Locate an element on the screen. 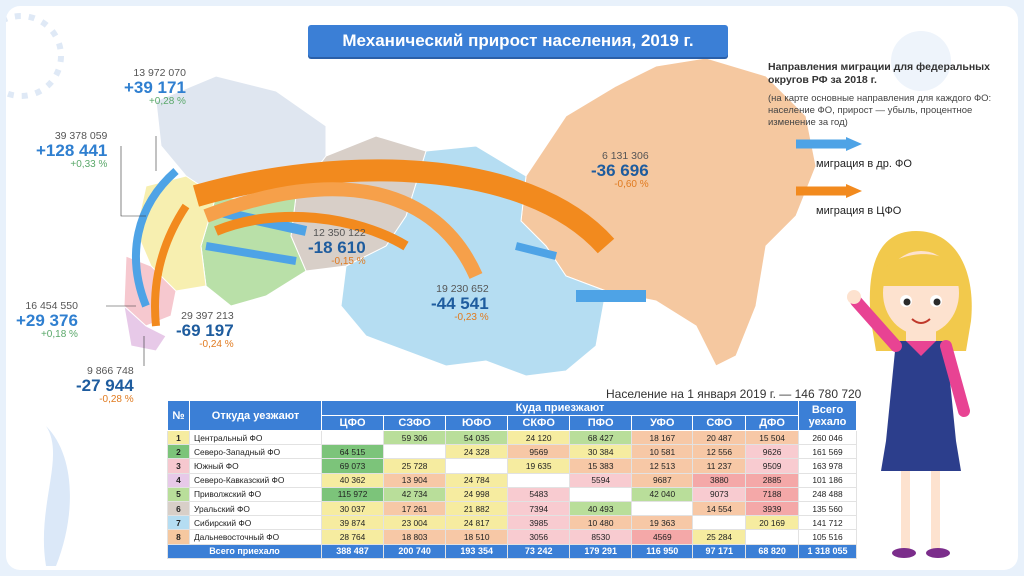  table-cell: 4569 is located at coordinates (662, 537).